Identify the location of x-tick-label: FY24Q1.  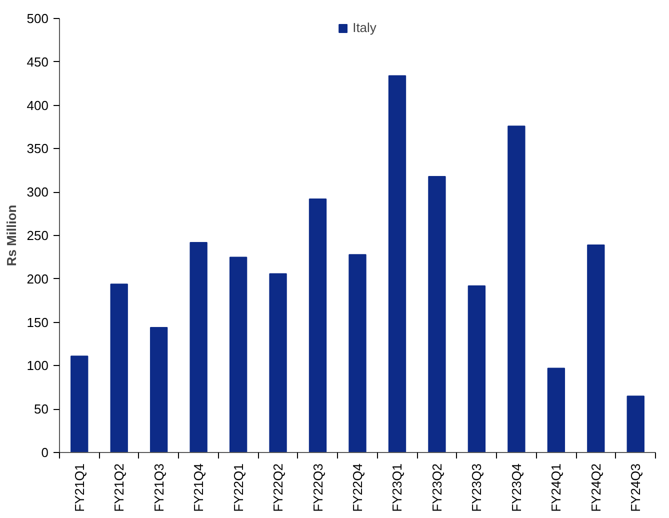
(556, 487).